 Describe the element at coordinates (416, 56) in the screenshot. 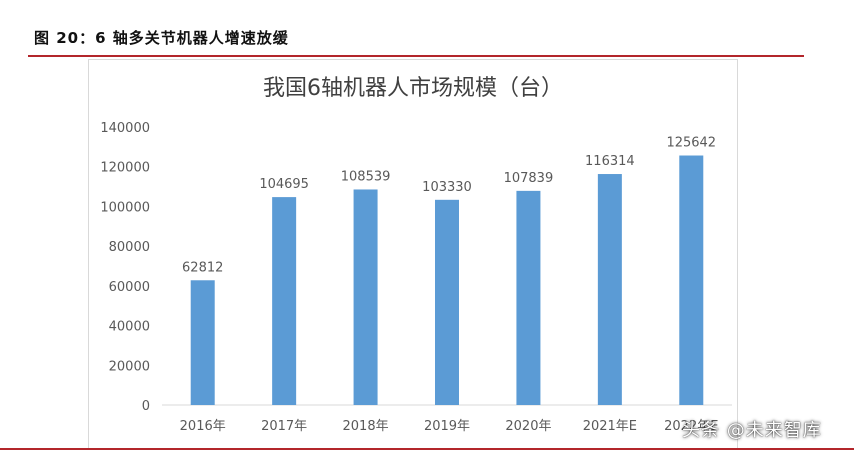

I see `title-divider` at that location.